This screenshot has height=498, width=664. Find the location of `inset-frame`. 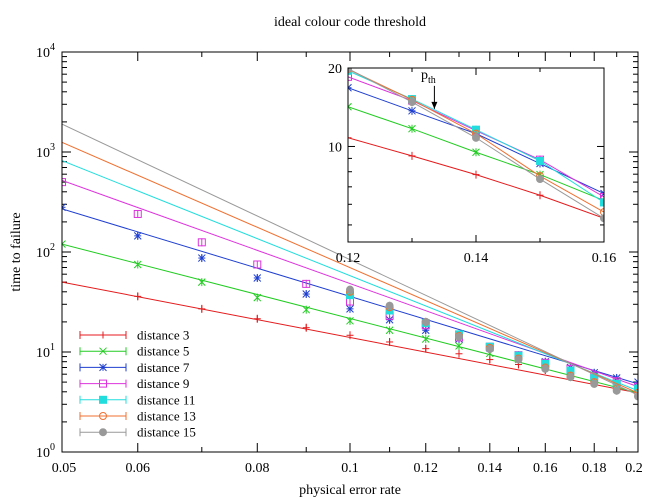

inset-frame is located at coordinates (476, 155).